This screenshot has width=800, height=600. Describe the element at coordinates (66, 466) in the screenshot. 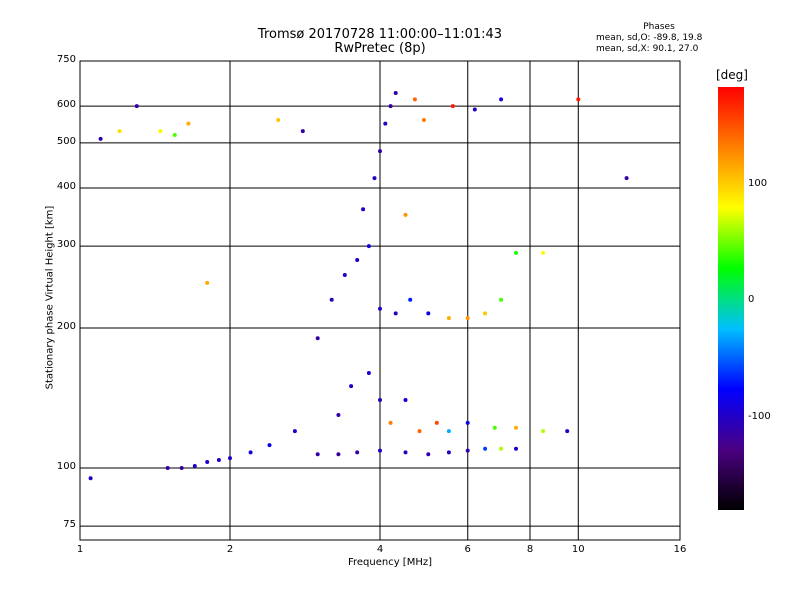

I see `y-tick-label: 100` at that location.